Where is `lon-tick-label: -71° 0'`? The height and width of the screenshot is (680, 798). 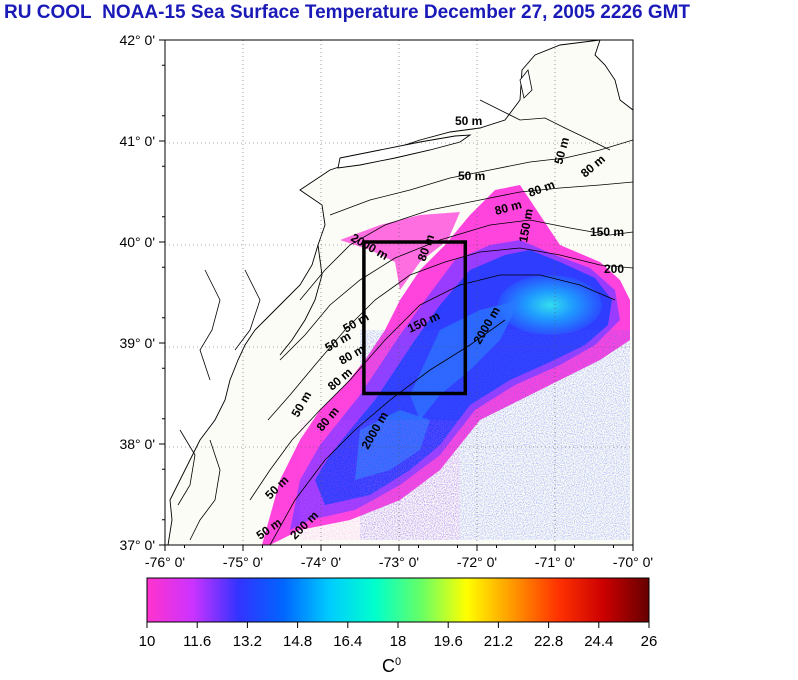 lon-tick-label: -71° 0' is located at coordinates (555, 562).